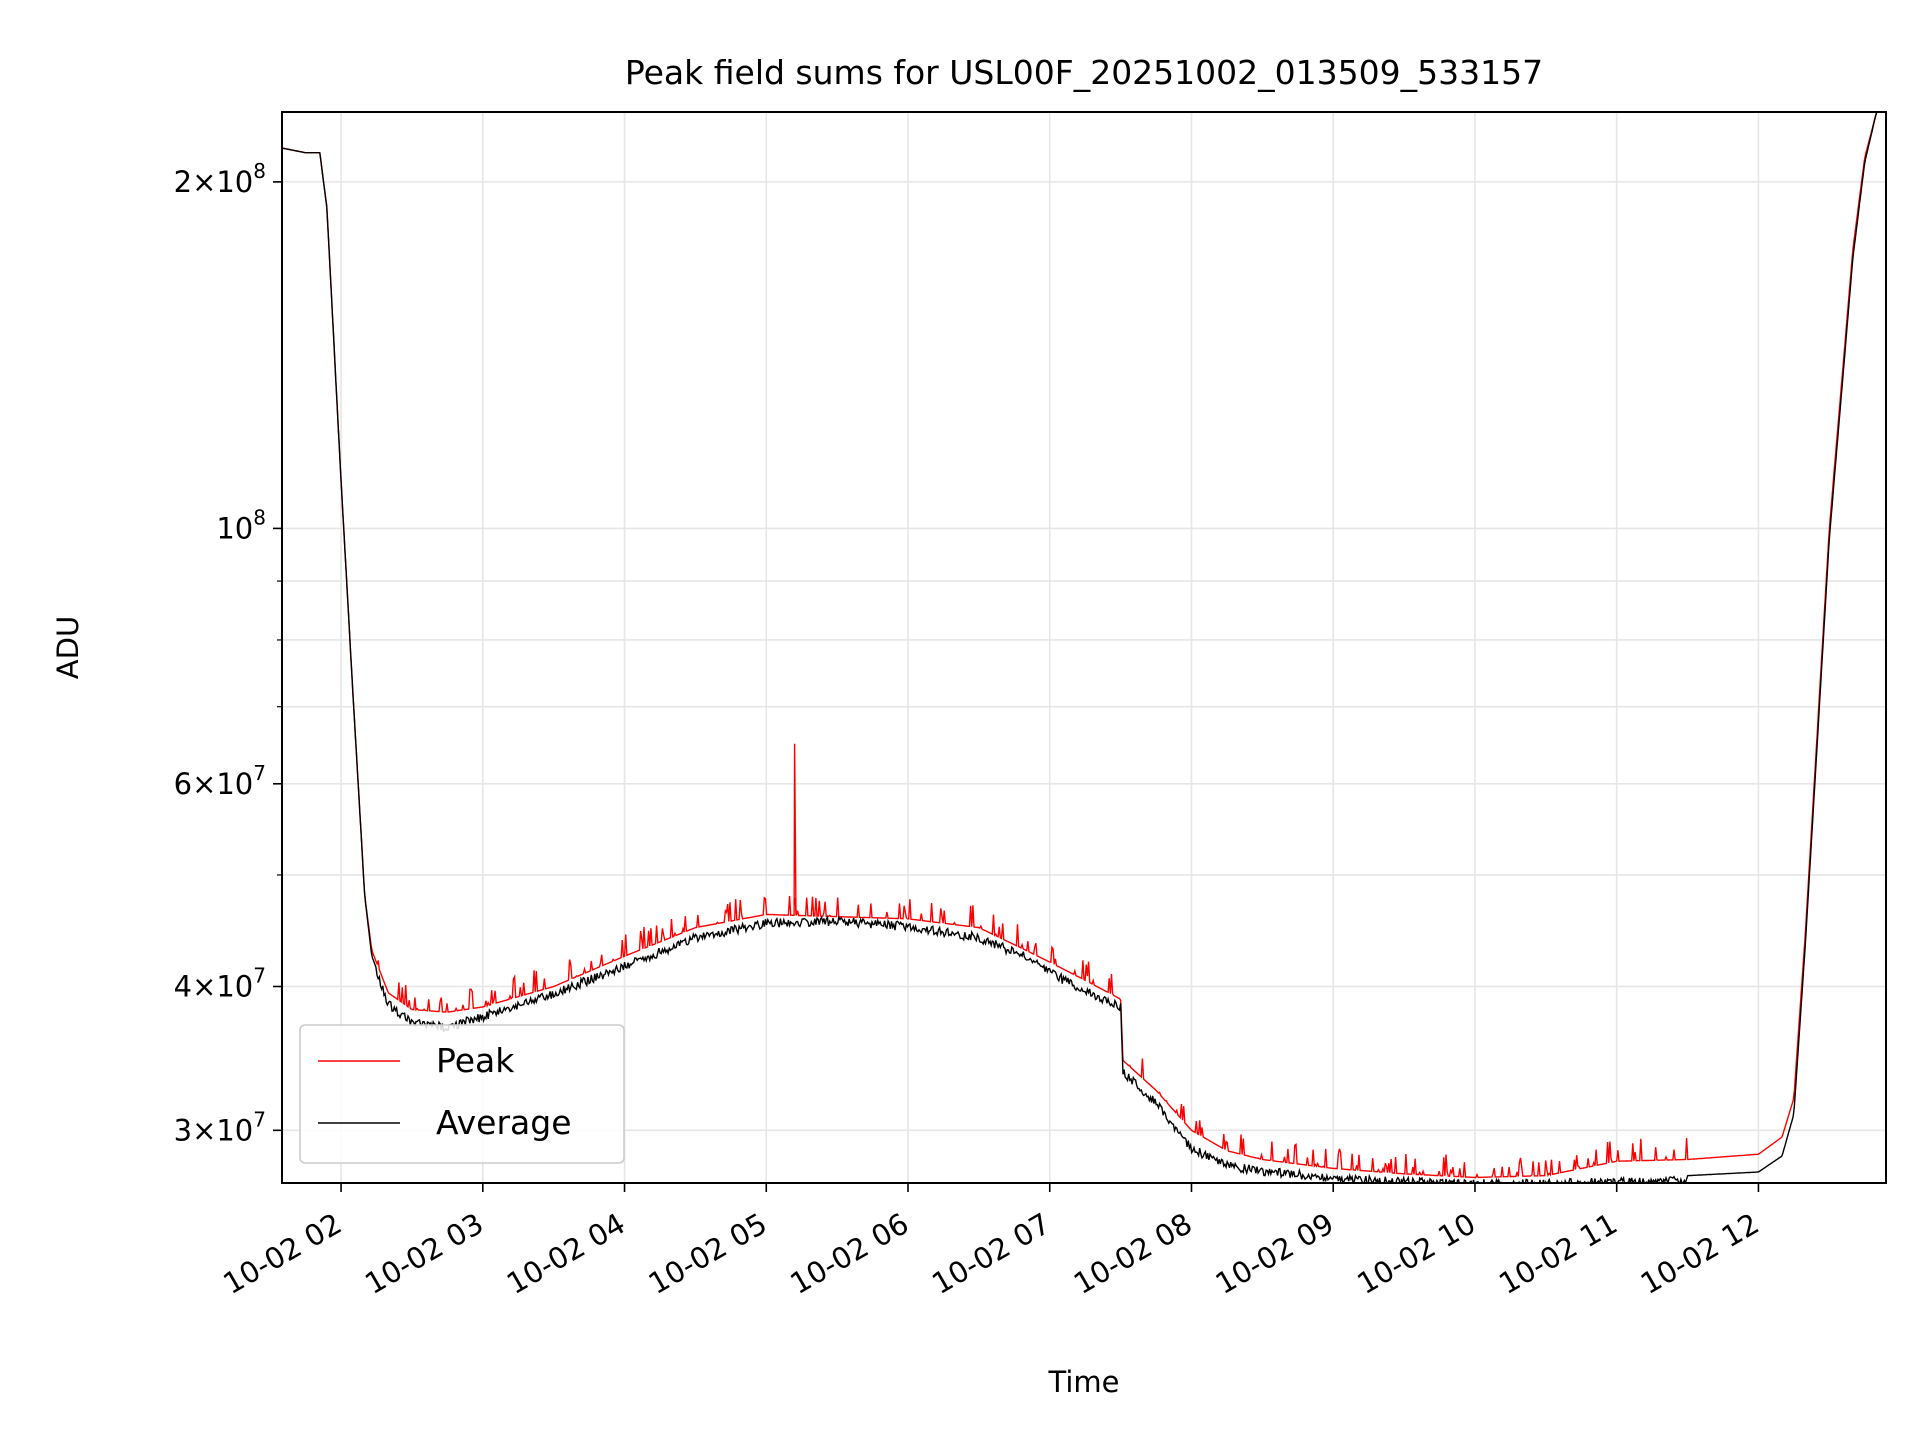 Image resolution: width=1920 pixels, height=1440 pixels. Describe the element at coordinates (183, 1130) in the screenshot. I see `y-tick-mantissa: 3` at that location.